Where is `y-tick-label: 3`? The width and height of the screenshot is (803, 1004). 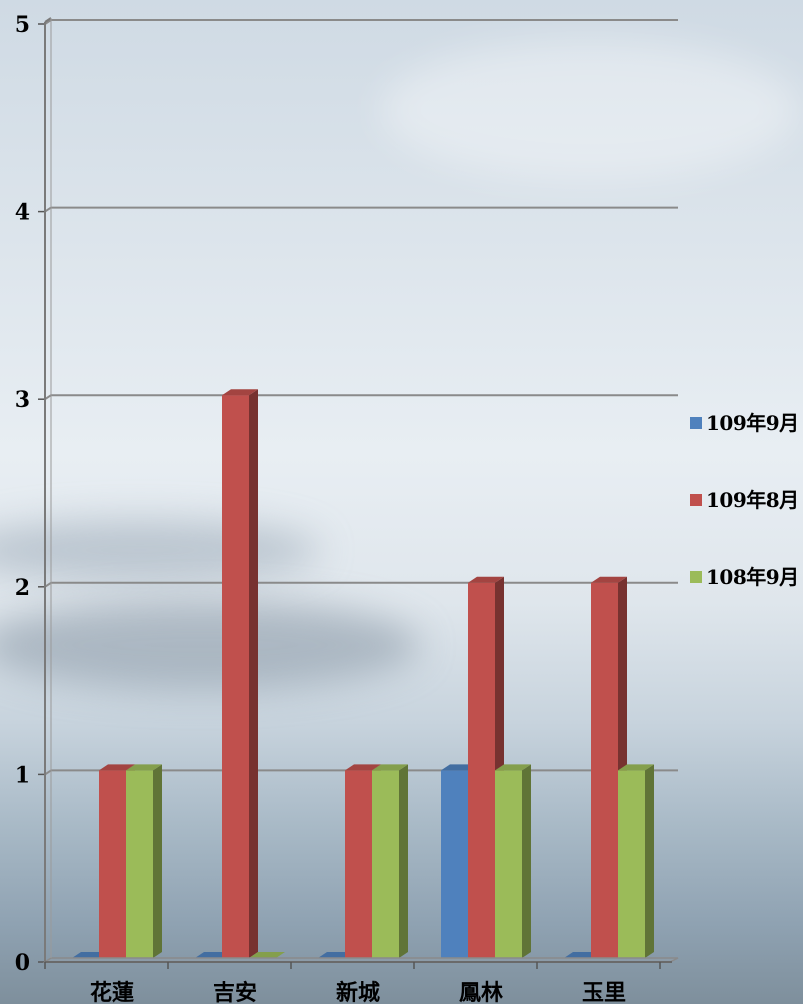
y-tick-label: 3 is located at coordinates (22, 400).